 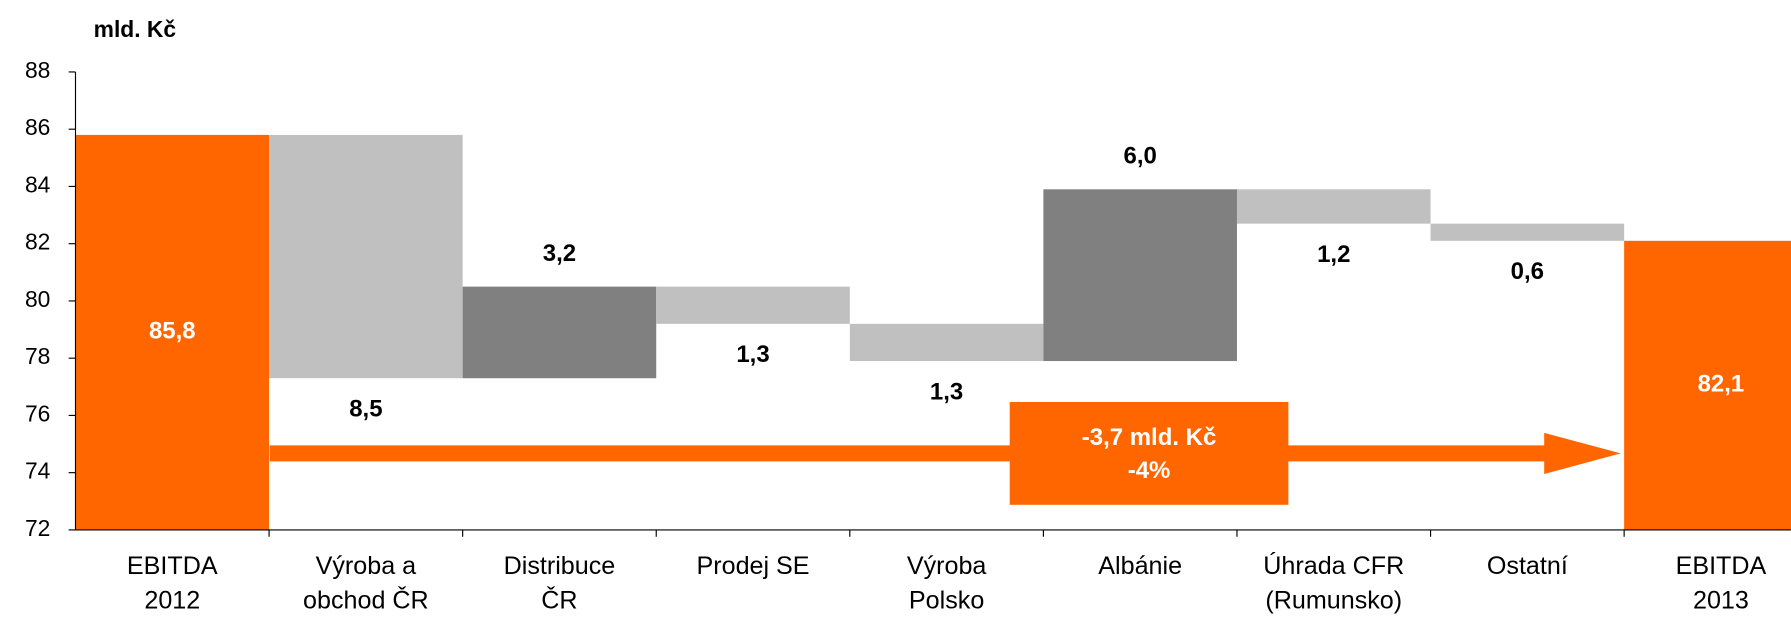 What do you see at coordinates (1333, 565) in the screenshot?
I see `x-tick-label: Úhrada CFR` at bounding box center [1333, 565].